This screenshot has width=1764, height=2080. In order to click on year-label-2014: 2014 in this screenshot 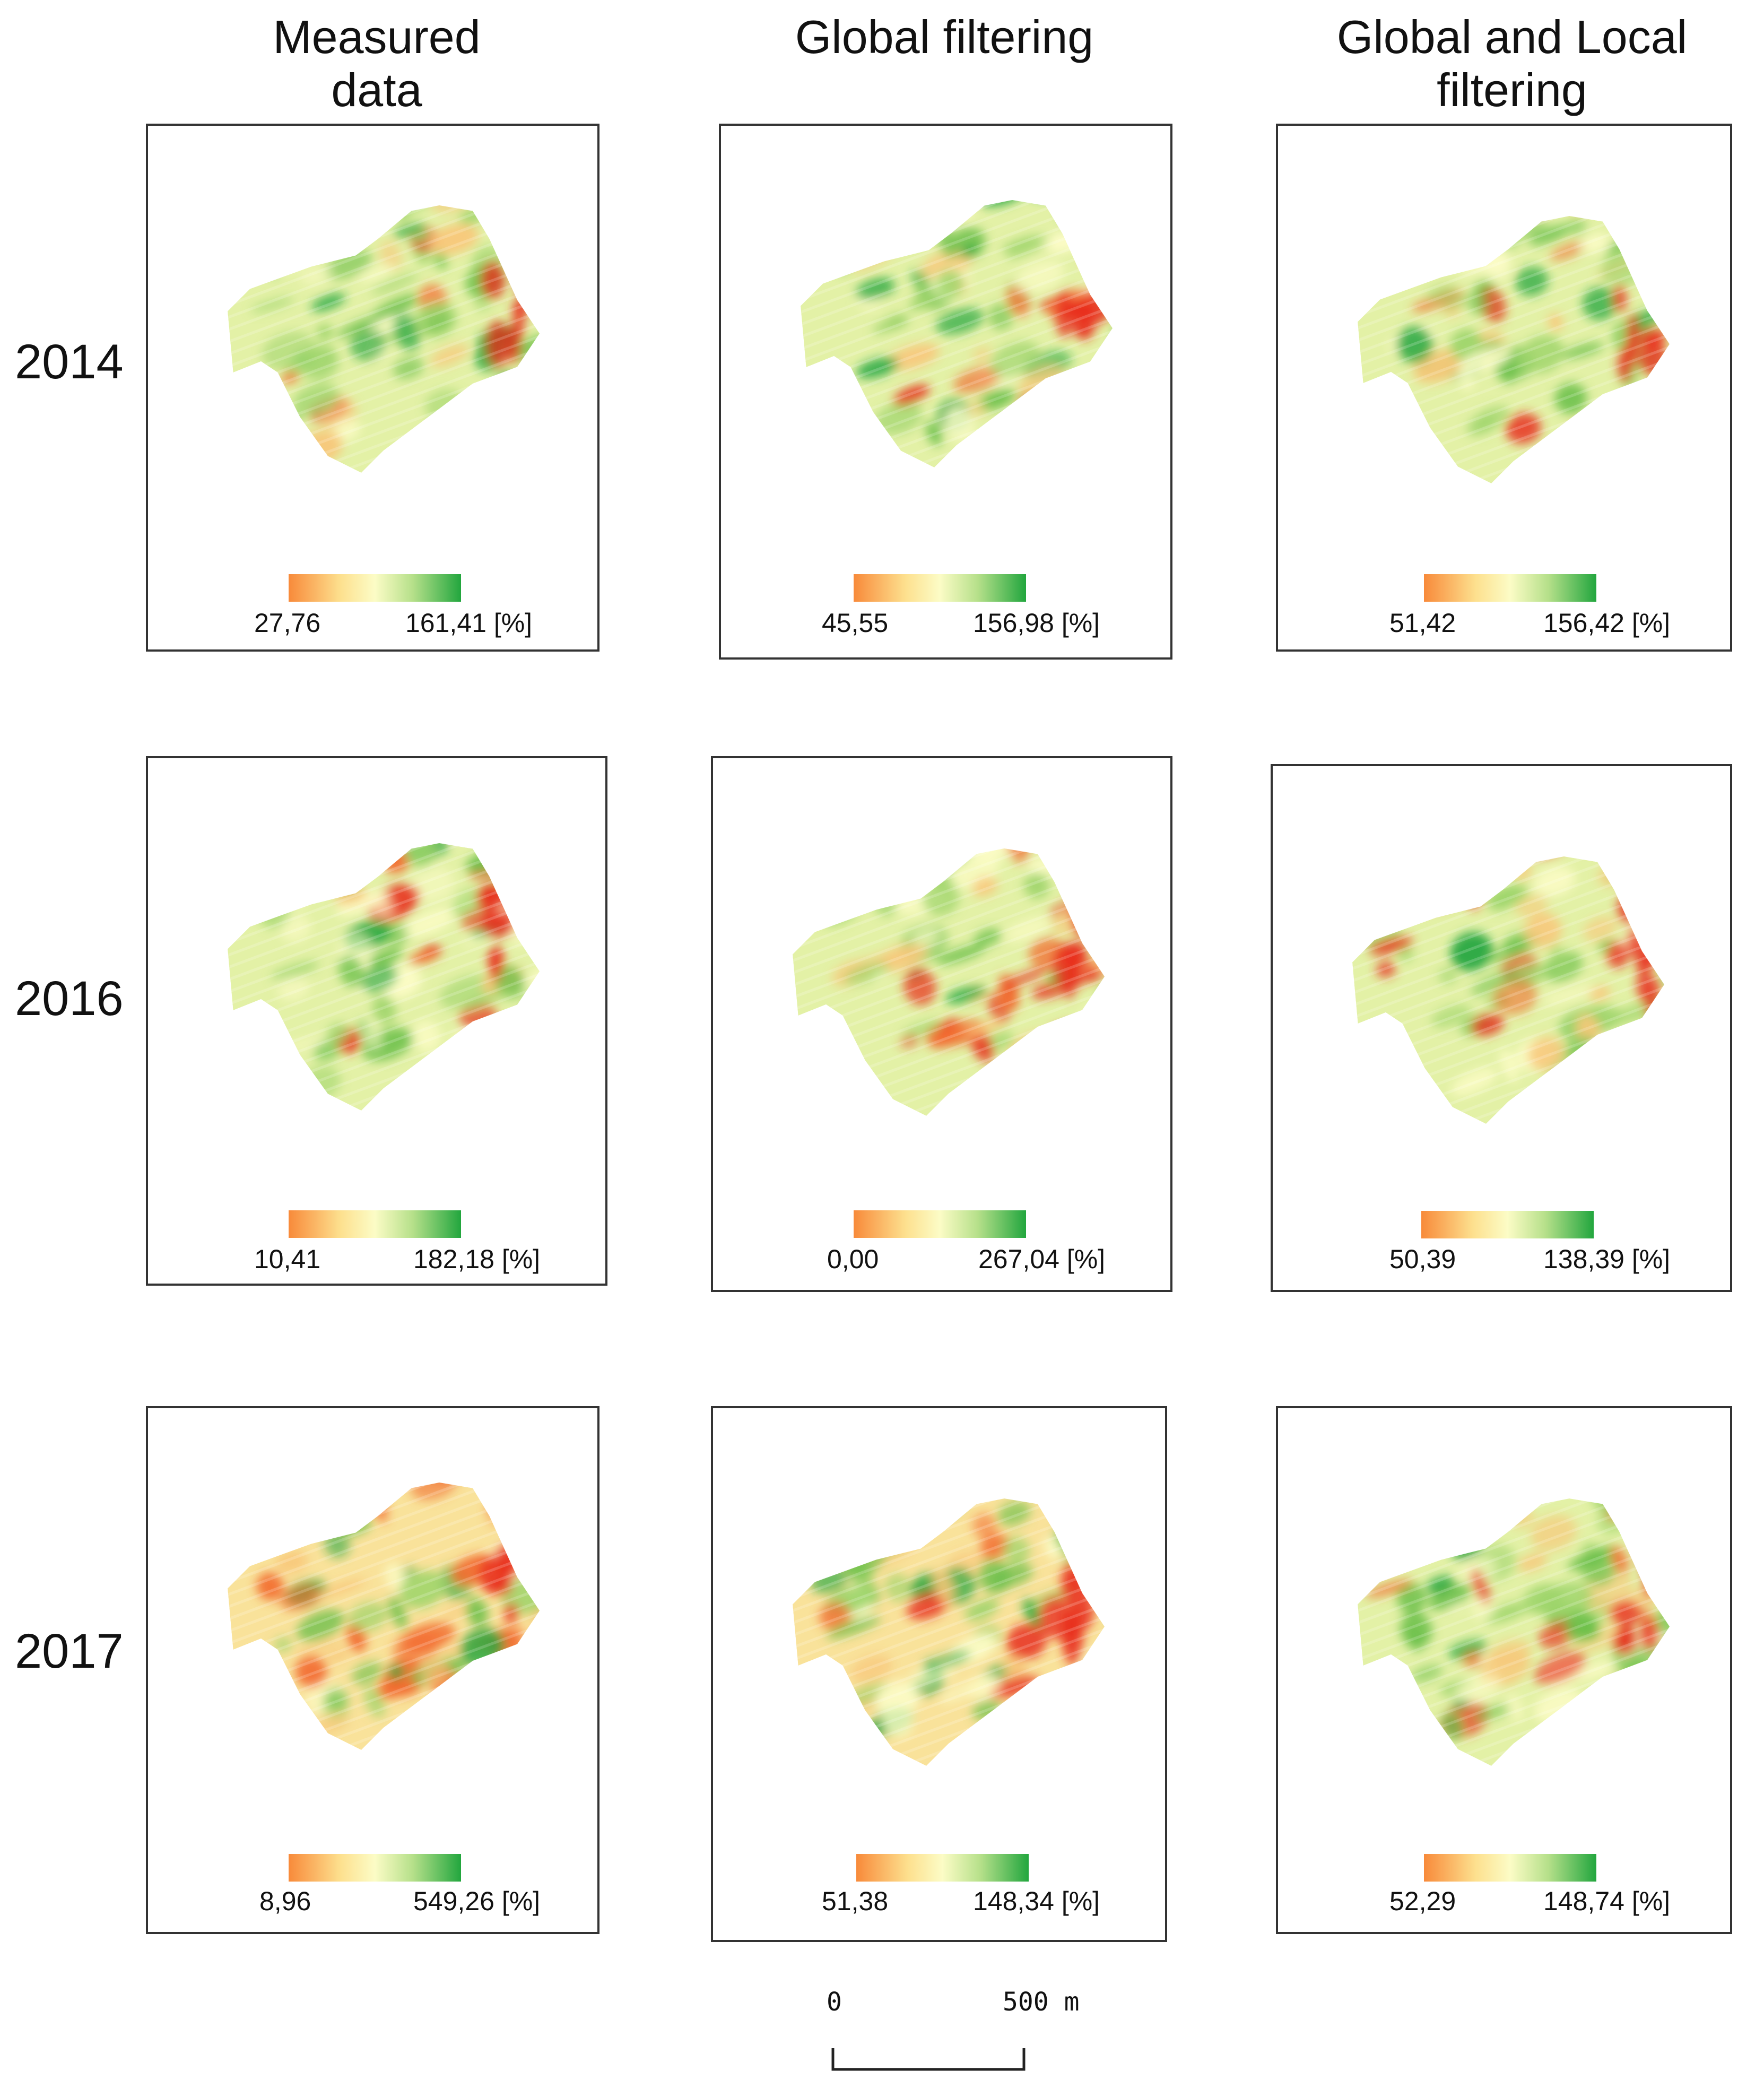, I will do `click(69, 362)`.